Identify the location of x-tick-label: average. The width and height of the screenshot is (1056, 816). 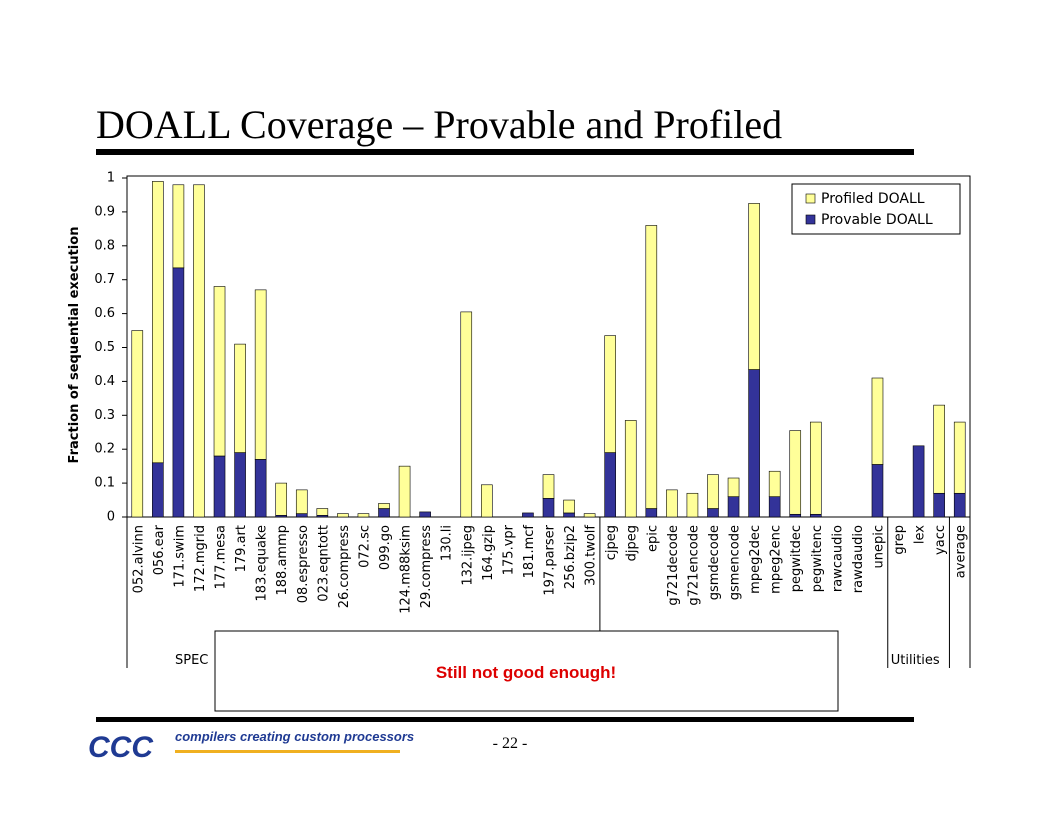
(961, 551).